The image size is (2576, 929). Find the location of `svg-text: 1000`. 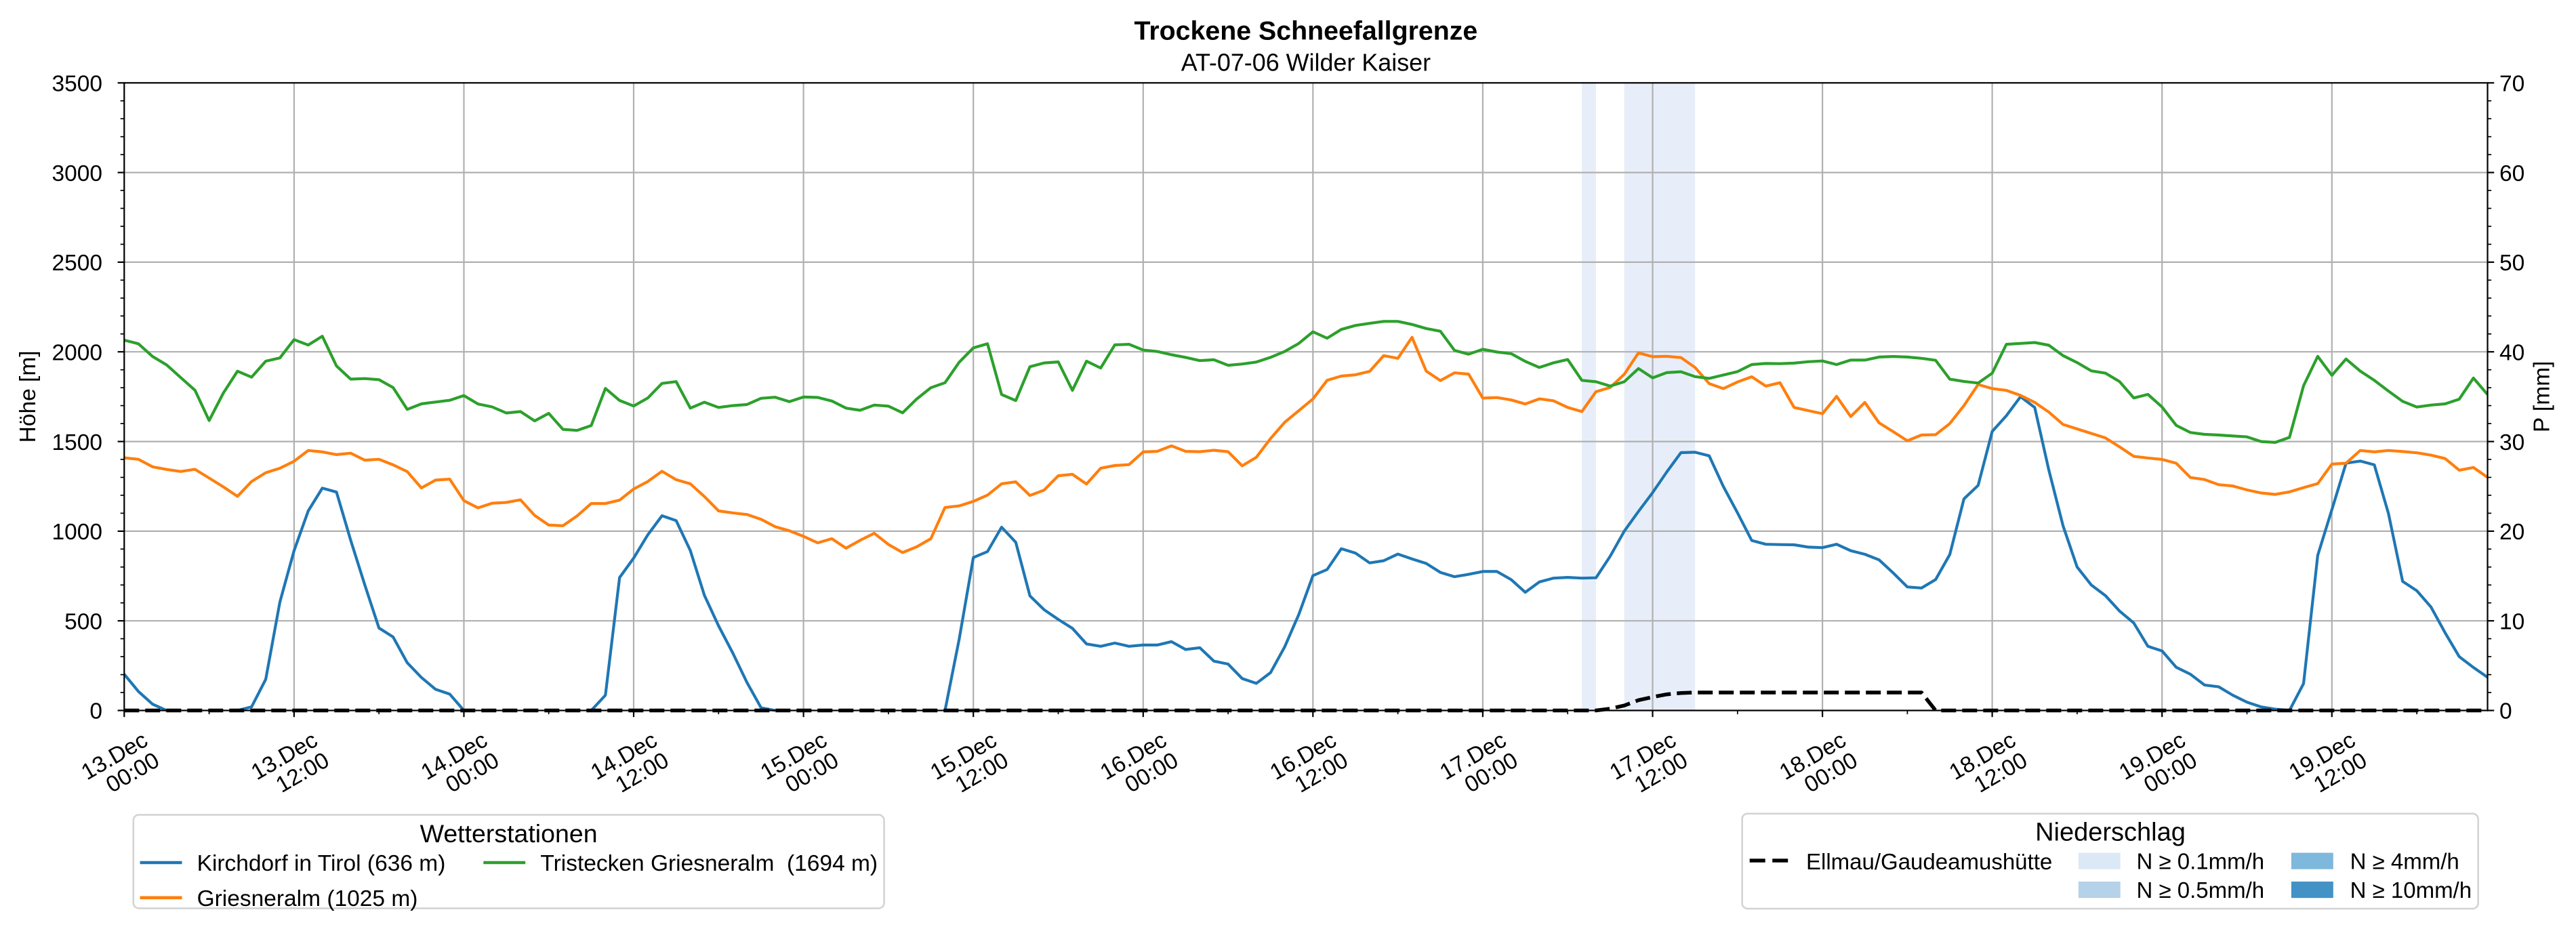

svg-text: 1000 is located at coordinates (77, 532).